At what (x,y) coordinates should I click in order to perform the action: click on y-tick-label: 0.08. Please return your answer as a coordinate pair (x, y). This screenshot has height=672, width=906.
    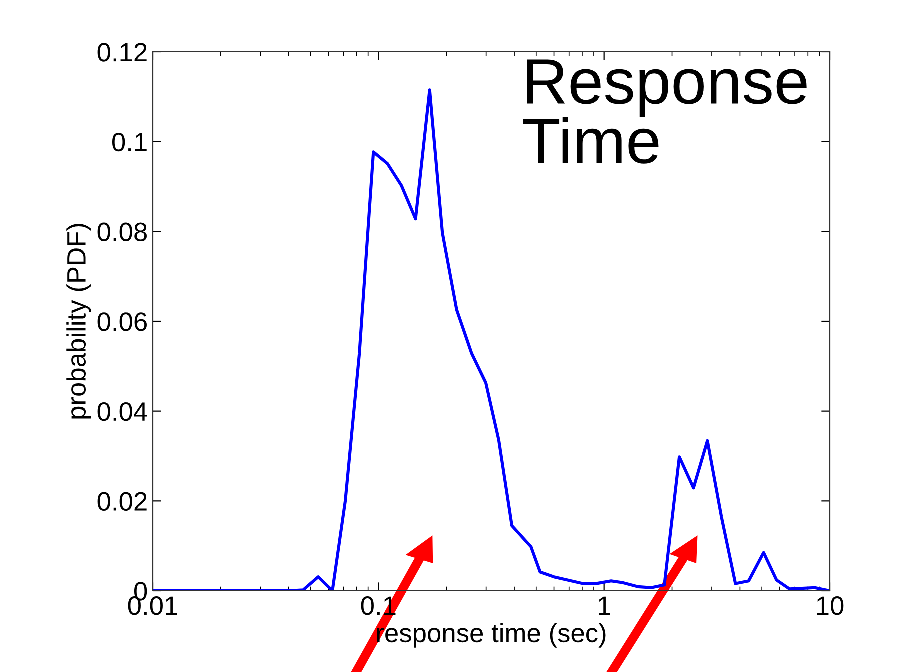
    Looking at the image, I should click on (122, 232).